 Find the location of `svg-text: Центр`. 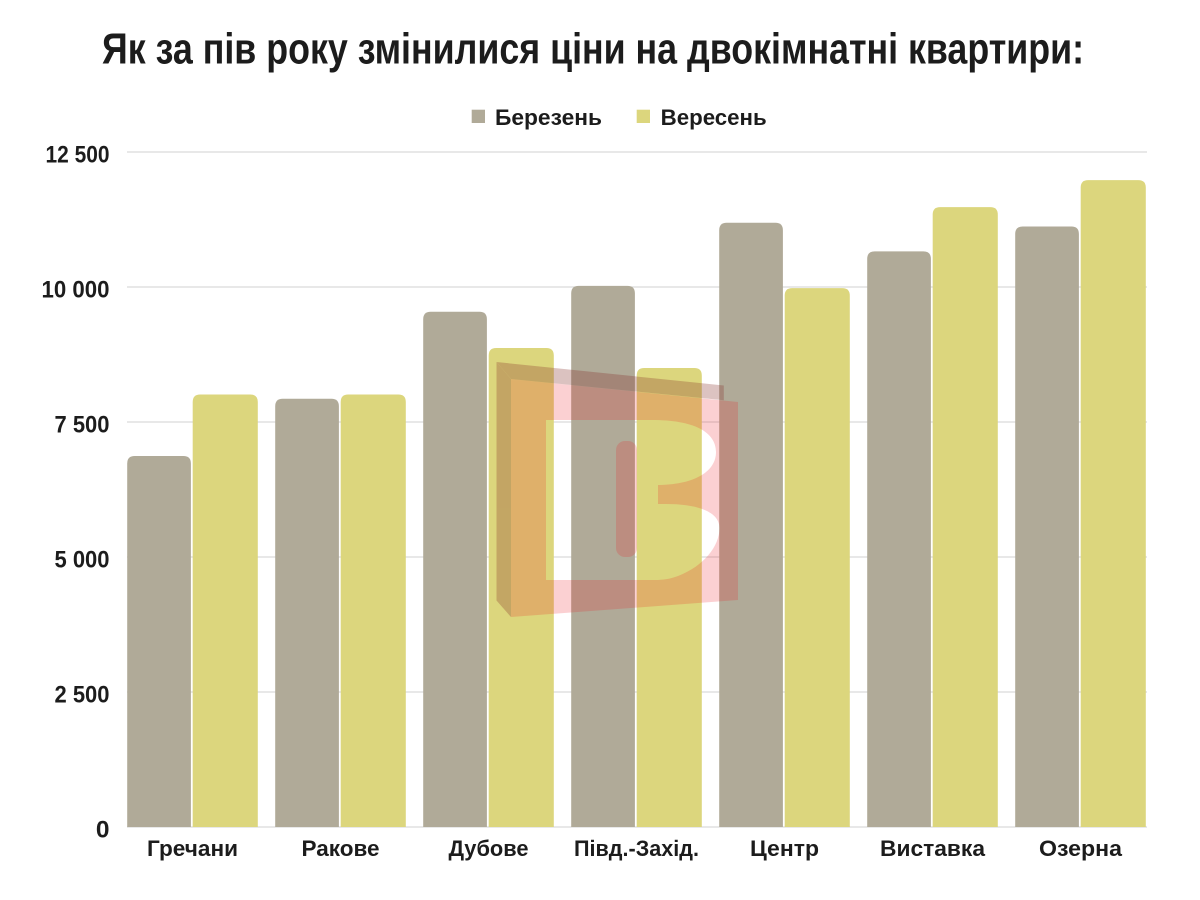

svg-text: Центр is located at coordinates (784, 848).